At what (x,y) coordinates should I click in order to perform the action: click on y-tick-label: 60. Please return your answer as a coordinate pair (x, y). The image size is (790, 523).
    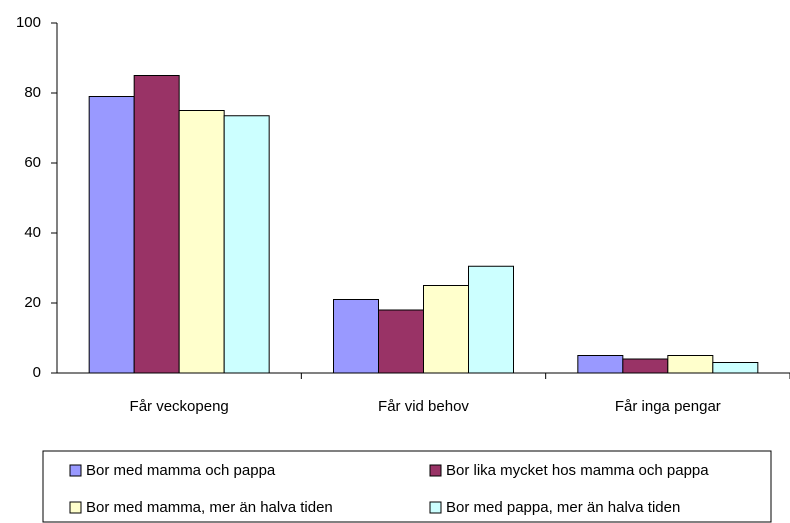
    Looking at the image, I should click on (32, 162).